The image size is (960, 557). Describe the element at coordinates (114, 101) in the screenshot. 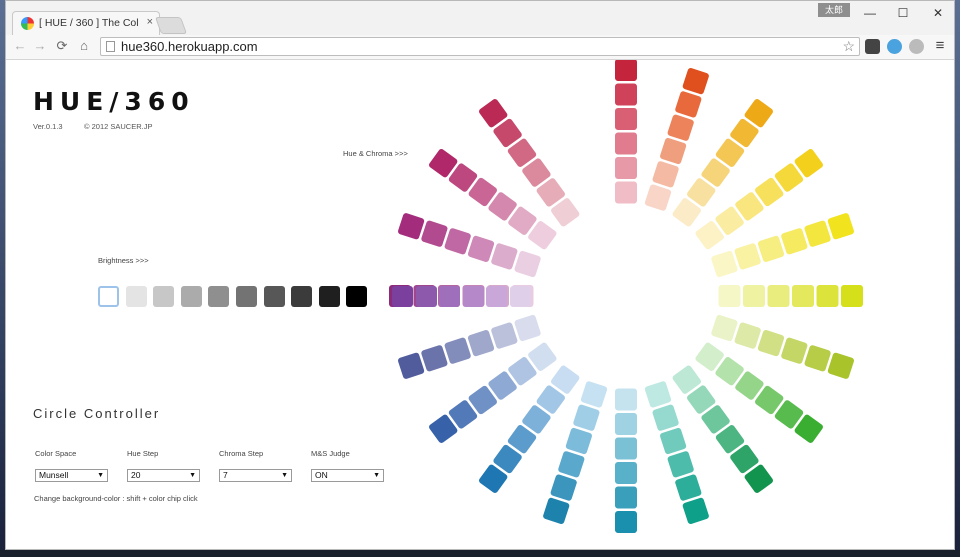

I see `site-logo: HUE/360` at that location.